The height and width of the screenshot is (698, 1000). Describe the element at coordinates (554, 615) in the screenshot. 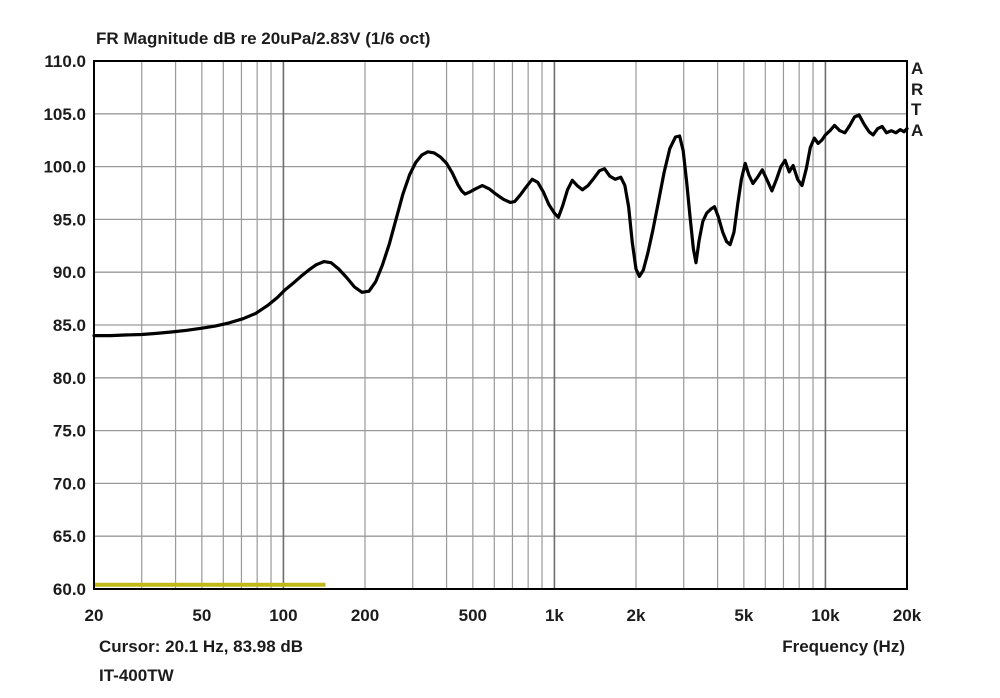

I see `x-tick-label: 1k` at that location.